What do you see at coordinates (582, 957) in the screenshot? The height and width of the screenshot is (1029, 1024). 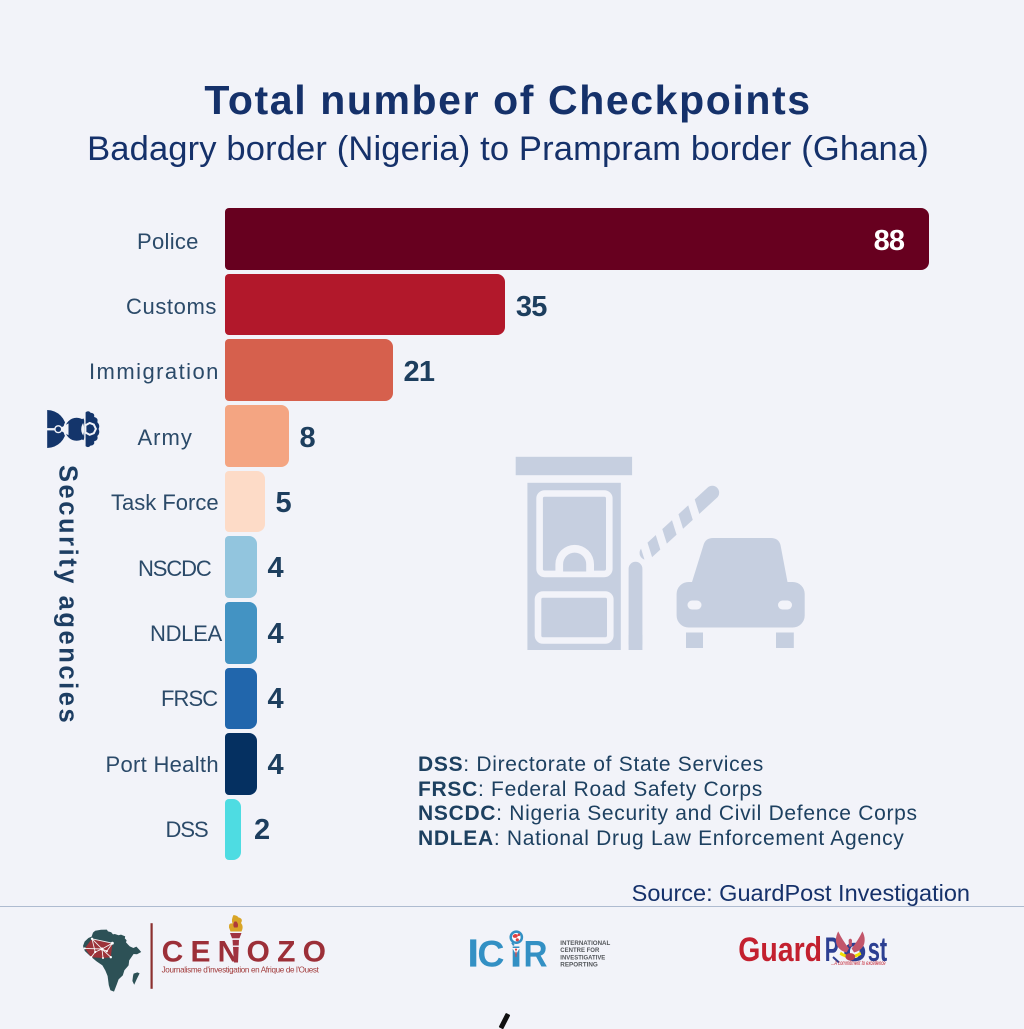 I see `svg-text: INVESTIGATIVE` at bounding box center [582, 957].